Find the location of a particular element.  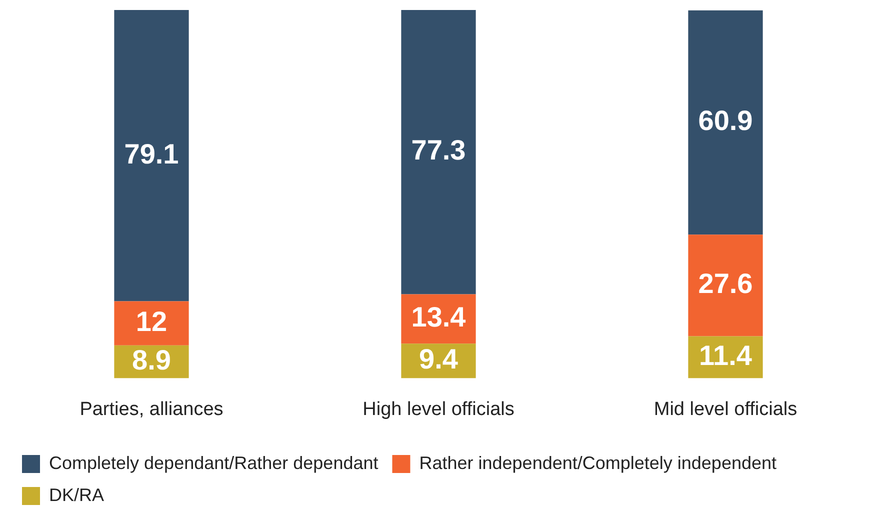

x-tick-label: Parties, alliances is located at coordinates (152, 409).